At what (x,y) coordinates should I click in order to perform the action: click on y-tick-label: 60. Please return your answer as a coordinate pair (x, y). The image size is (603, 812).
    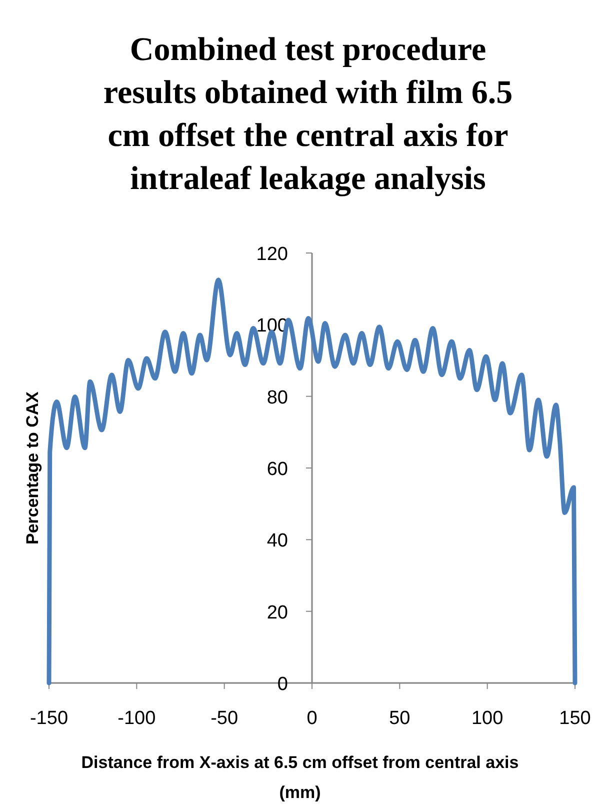
    Looking at the image, I should click on (277, 469).